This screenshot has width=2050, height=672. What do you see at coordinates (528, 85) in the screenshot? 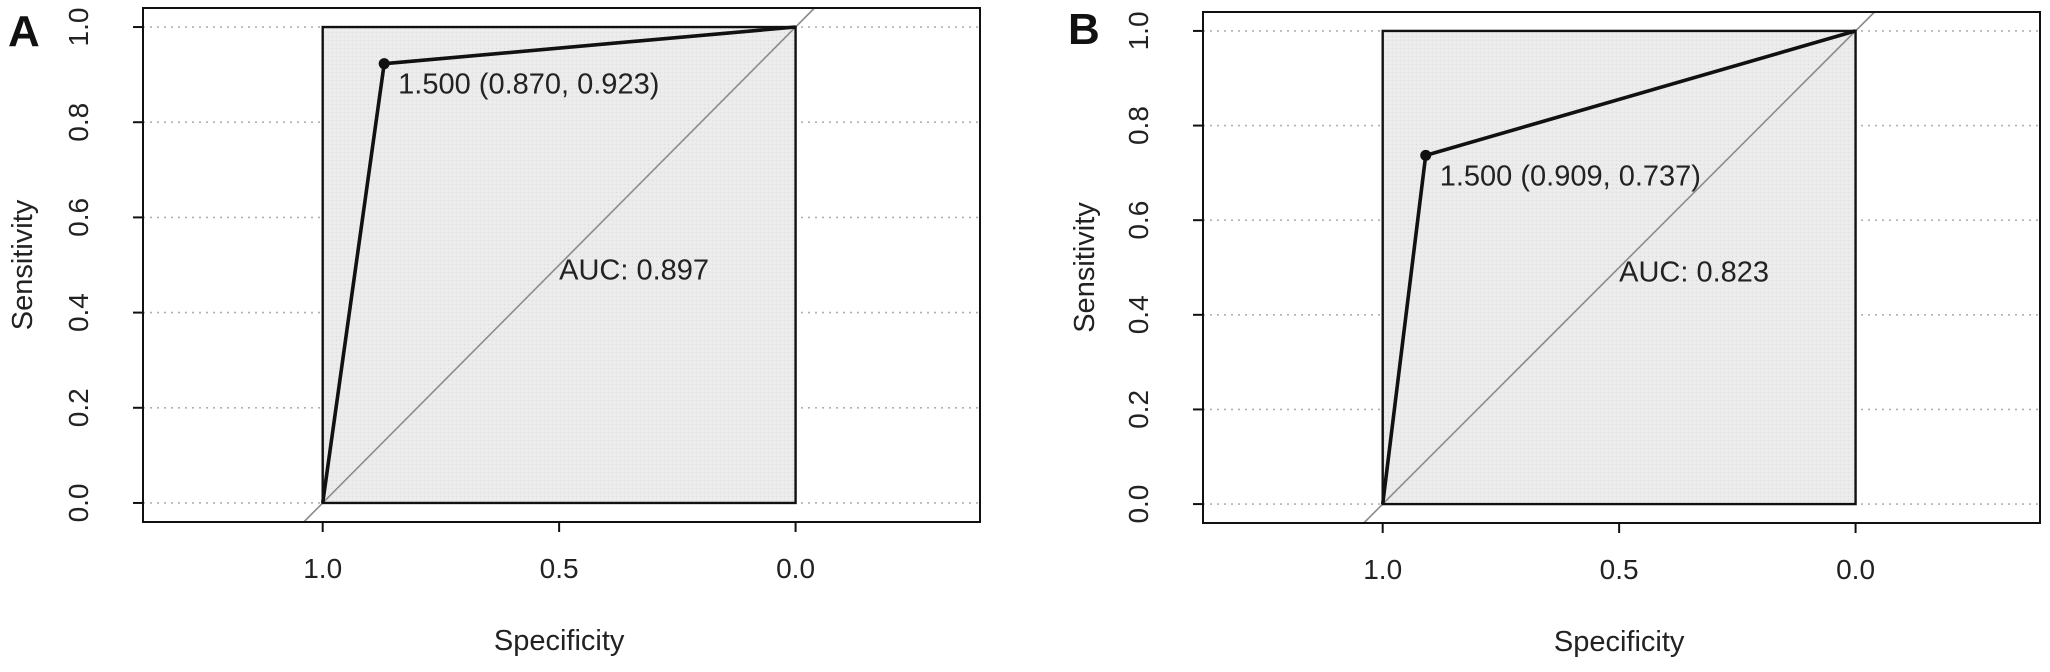
I see `threshold-label: 1.500 (0.870, 0.923)` at bounding box center [528, 85].